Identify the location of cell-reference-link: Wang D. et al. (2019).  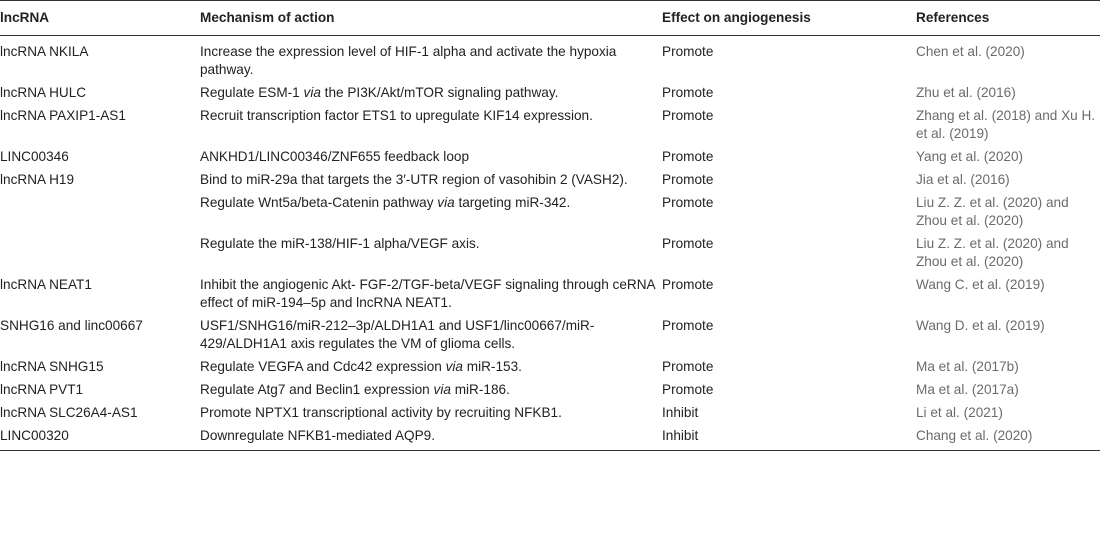
(980, 325).